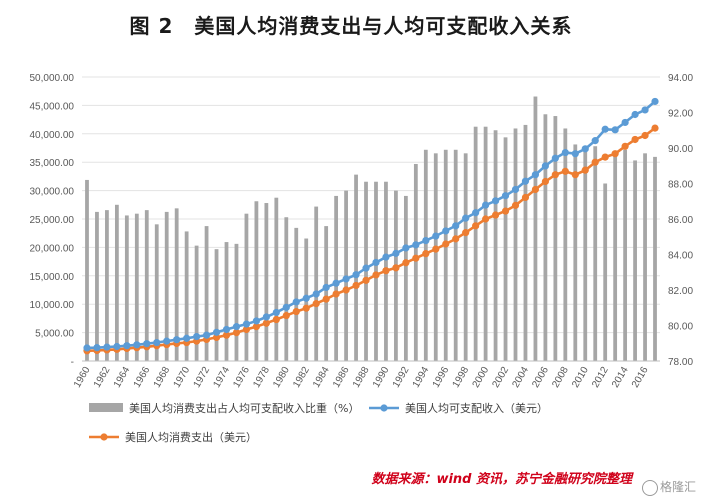 The image size is (702, 502). I want to click on x-axis-tick-label: 1968, so click(162, 377).